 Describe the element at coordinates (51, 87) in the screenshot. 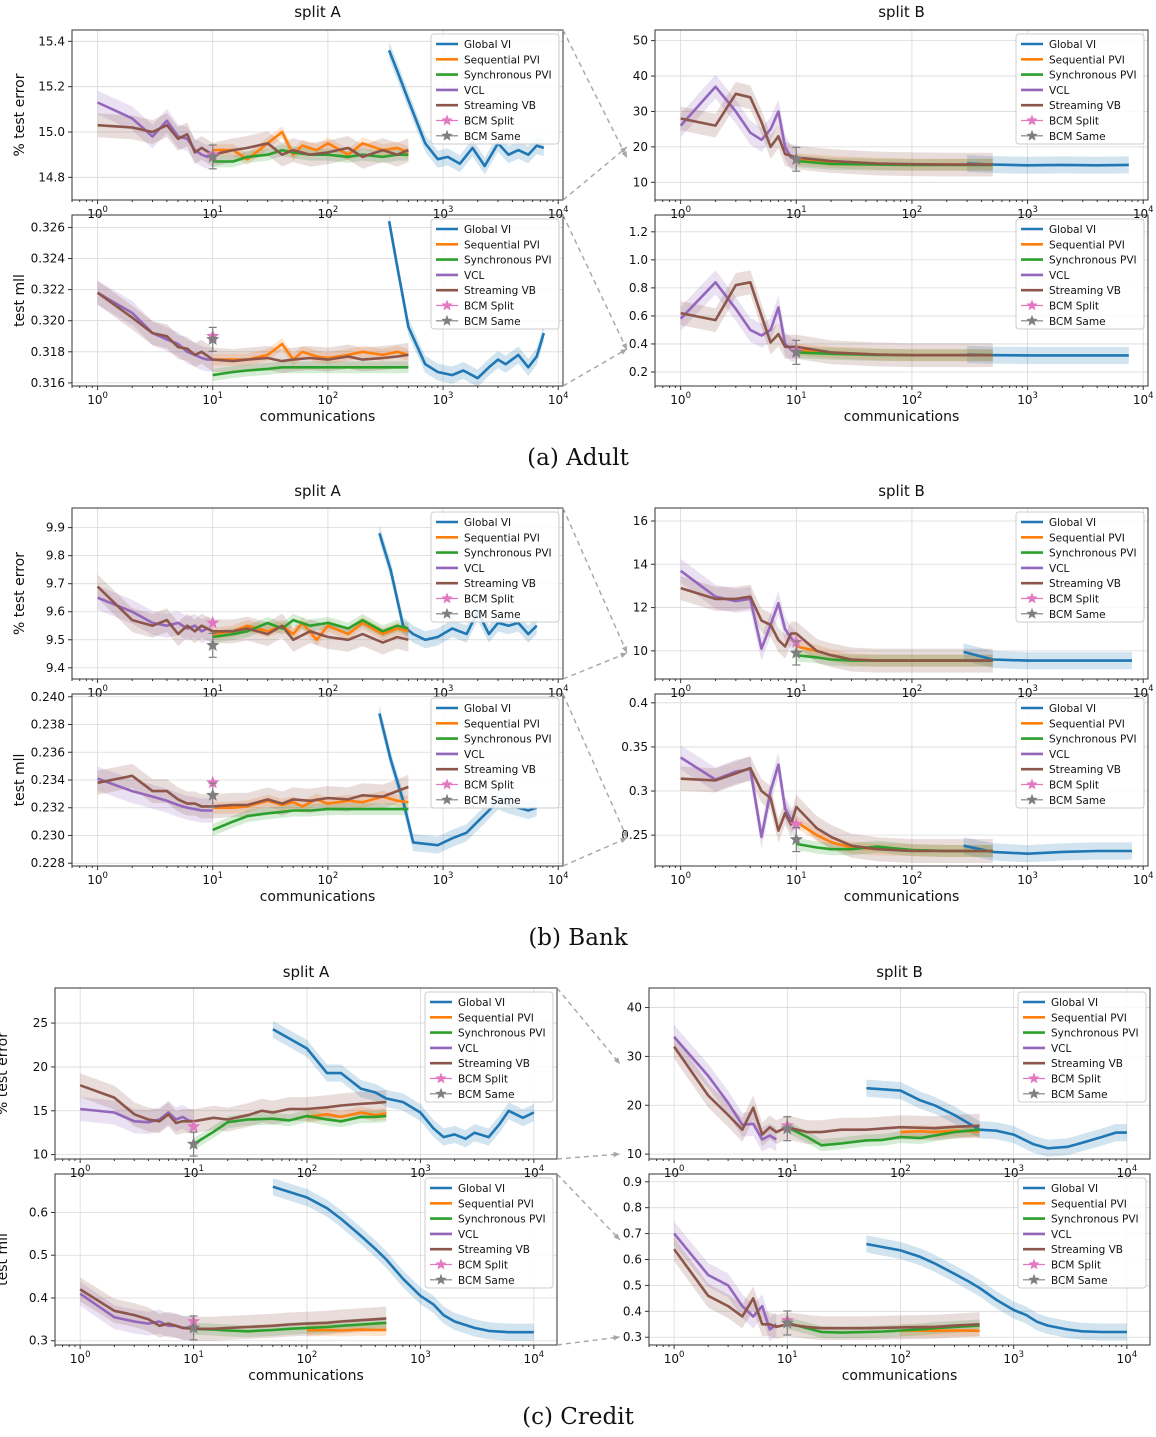

I see `y-tick-label: 15.2` at that location.